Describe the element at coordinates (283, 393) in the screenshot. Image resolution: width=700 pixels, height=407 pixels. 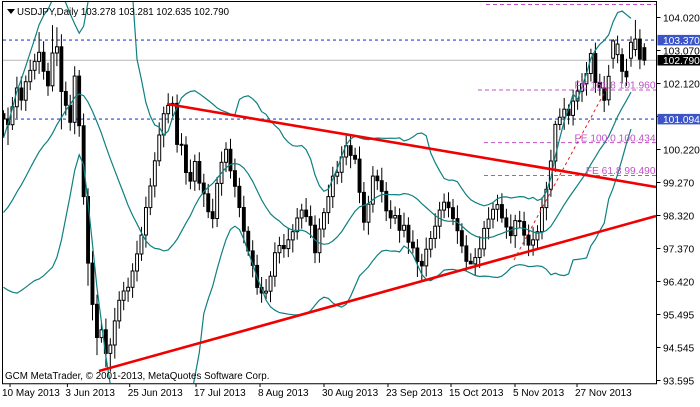
I see `svg-text: 8 Aug 2013` at that location.